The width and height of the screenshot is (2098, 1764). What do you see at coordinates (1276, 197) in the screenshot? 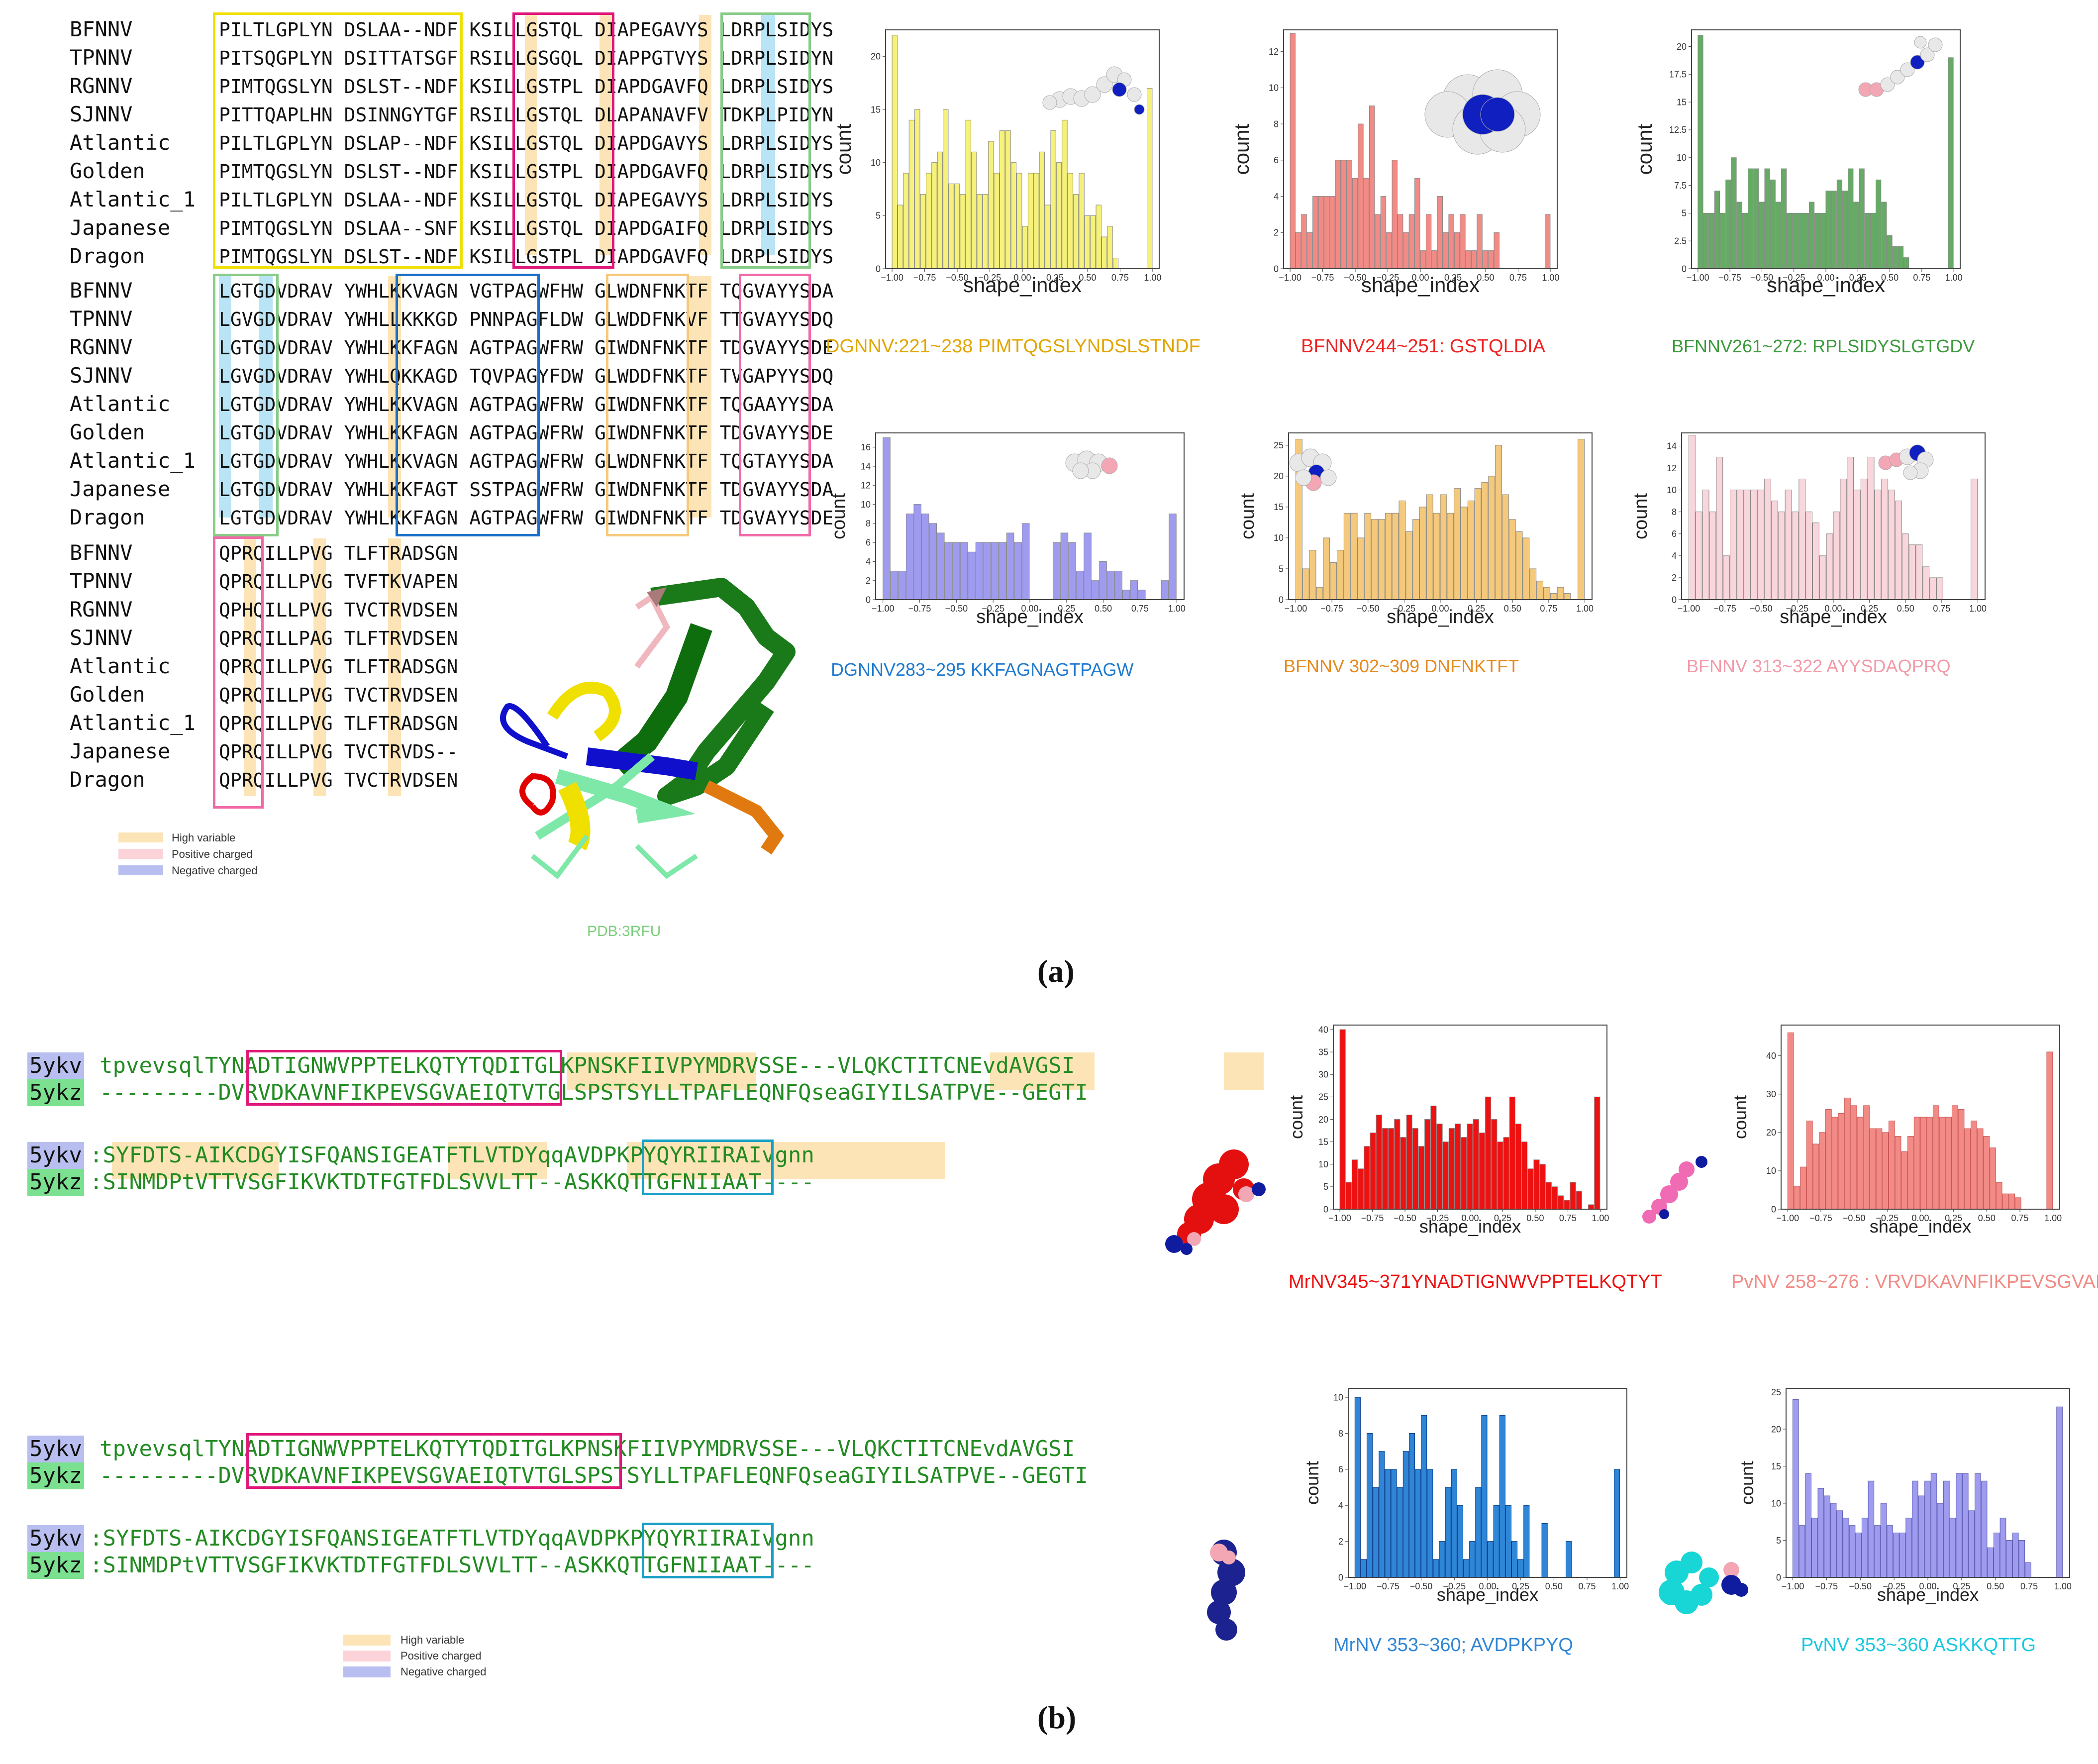
I see `y-tick-label: 4` at bounding box center [1276, 197].